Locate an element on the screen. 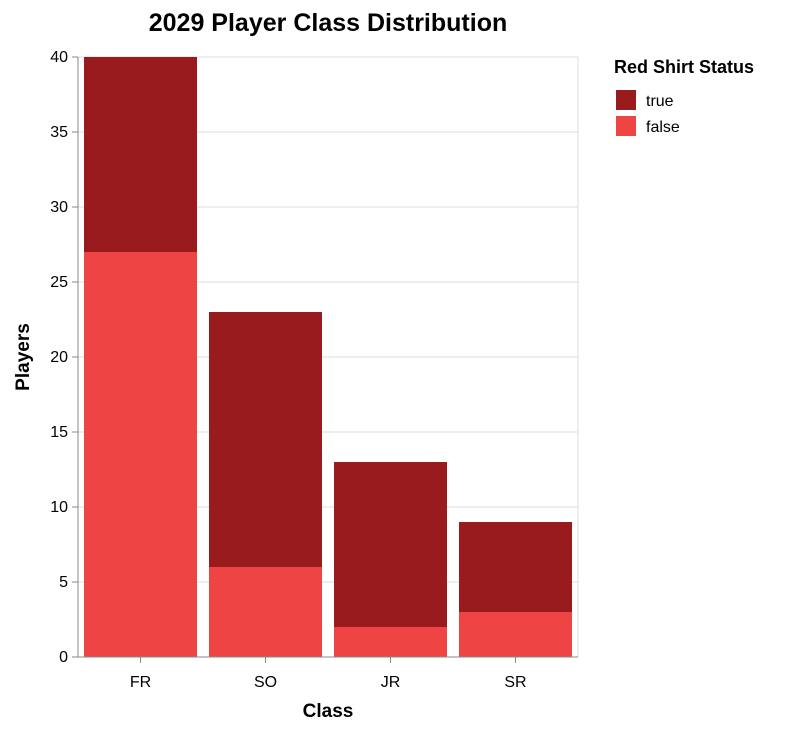 Image resolution: width=796 pixels, height=735 pixels. x-tick-label-jr: JR is located at coordinates (391, 682).